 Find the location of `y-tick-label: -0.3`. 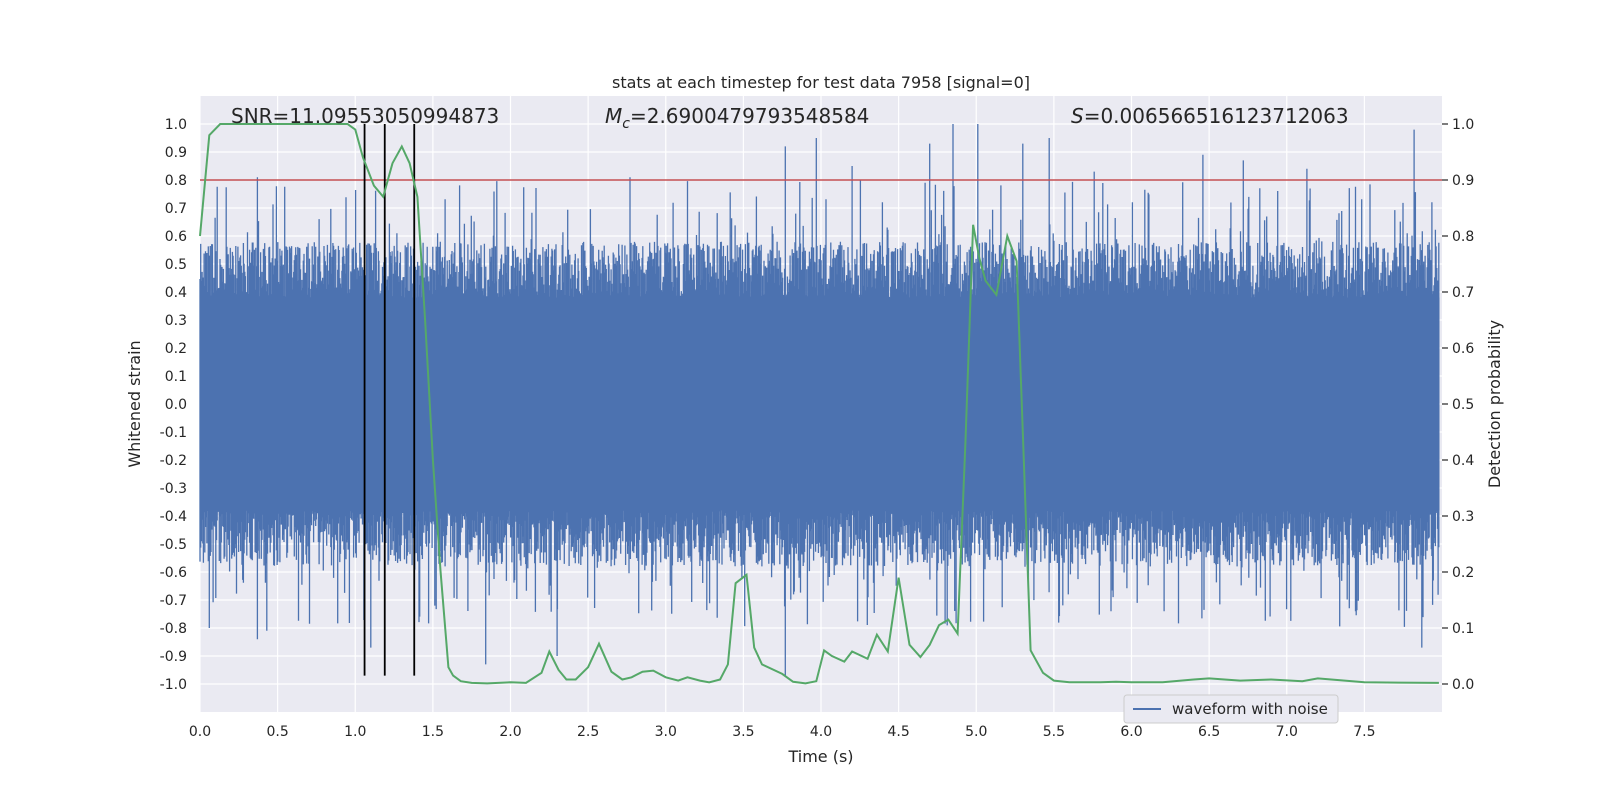

y-tick-label: -0.3 is located at coordinates (173, 489).